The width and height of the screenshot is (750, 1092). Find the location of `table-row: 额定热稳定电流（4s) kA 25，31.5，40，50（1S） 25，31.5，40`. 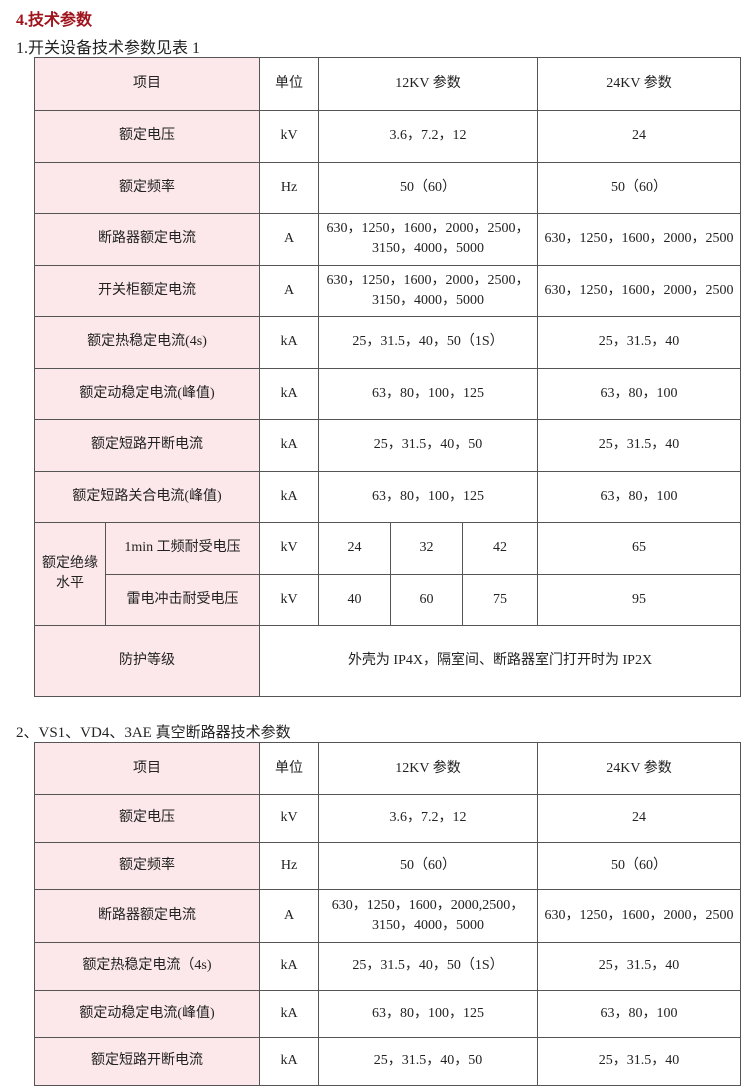

table-row: 额定热稳定电流（4s) kA 25，31.5，40，50（1S） 25，31.5，40 is located at coordinates (387, 966).